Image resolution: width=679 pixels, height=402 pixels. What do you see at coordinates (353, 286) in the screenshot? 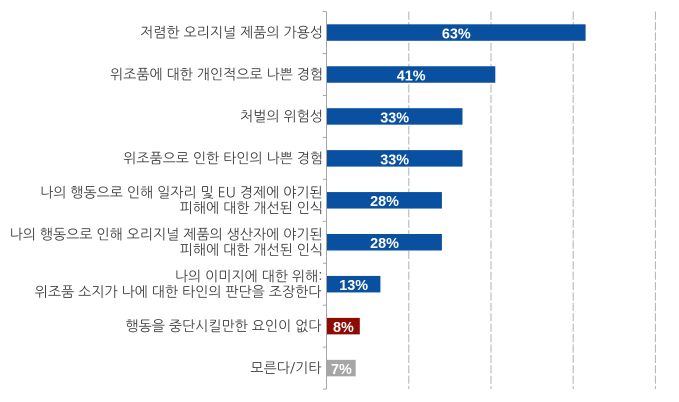
I see `svg-text: 13%` at bounding box center [353, 286].